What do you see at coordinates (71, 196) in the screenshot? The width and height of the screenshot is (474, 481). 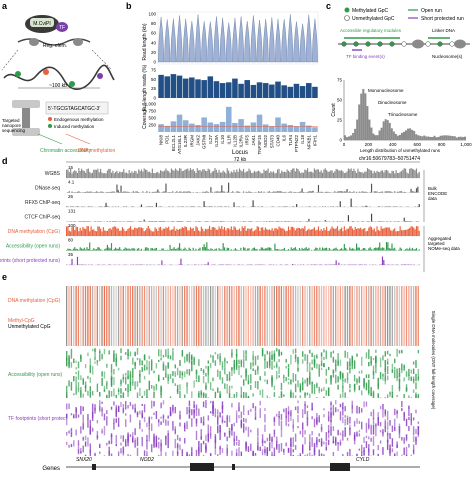 I see `track-scale-value: 26` at bounding box center [71, 196].